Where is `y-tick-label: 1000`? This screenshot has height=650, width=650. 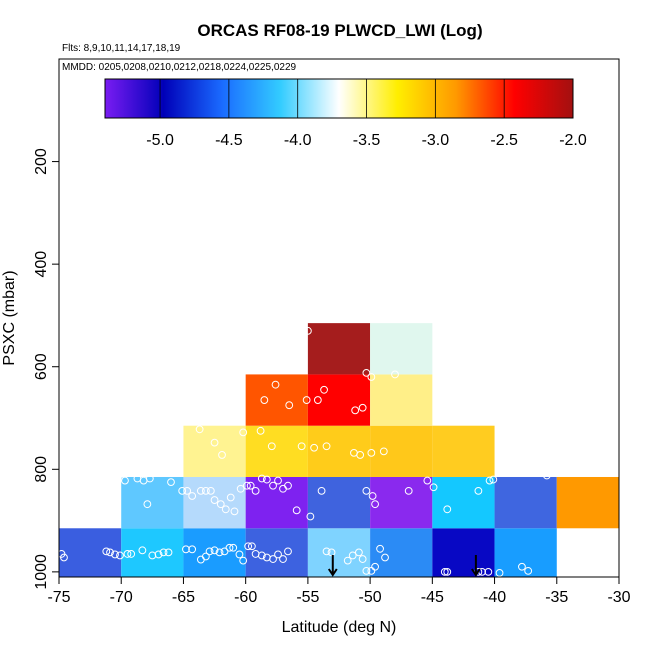 y-tick-label: 1000 is located at coordinates (41, 572).